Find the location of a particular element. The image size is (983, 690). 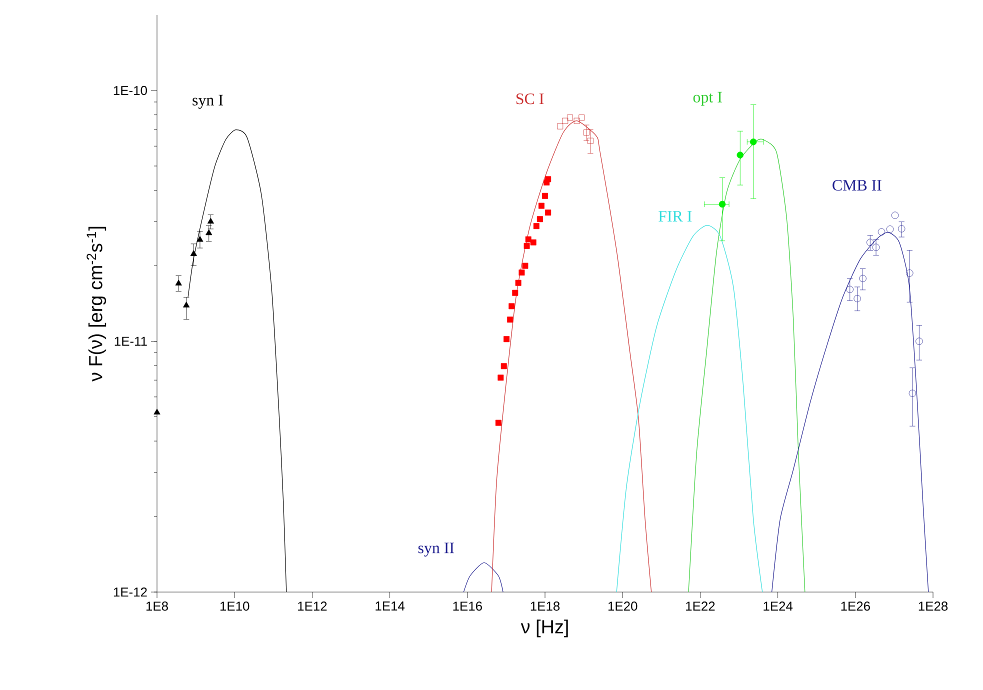

x-tick-label: 1E12 is located at coordinates (312, 606).